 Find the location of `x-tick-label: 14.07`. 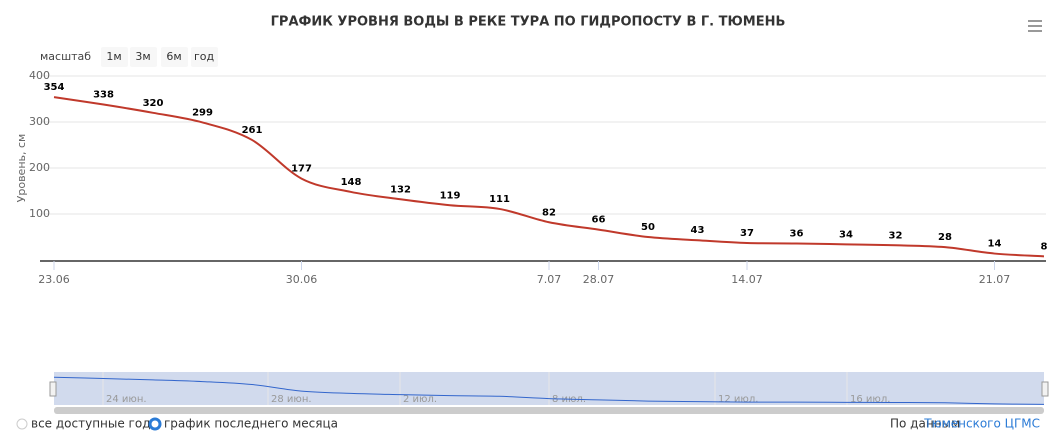

x-tick-label: 14.07 is located at coordinates (747, 279).